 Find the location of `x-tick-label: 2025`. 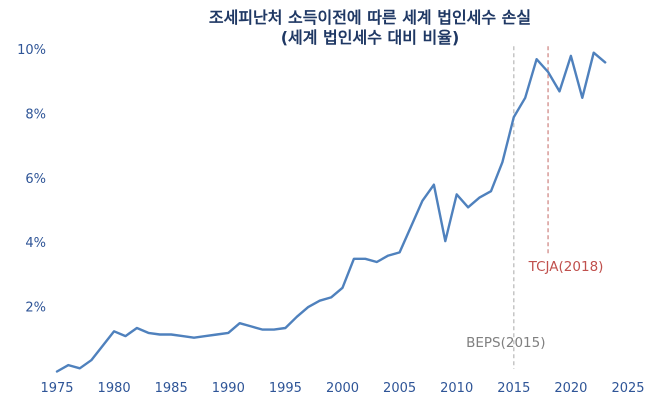

x-tick-label: 2025 is located at coordinates (627, 388).